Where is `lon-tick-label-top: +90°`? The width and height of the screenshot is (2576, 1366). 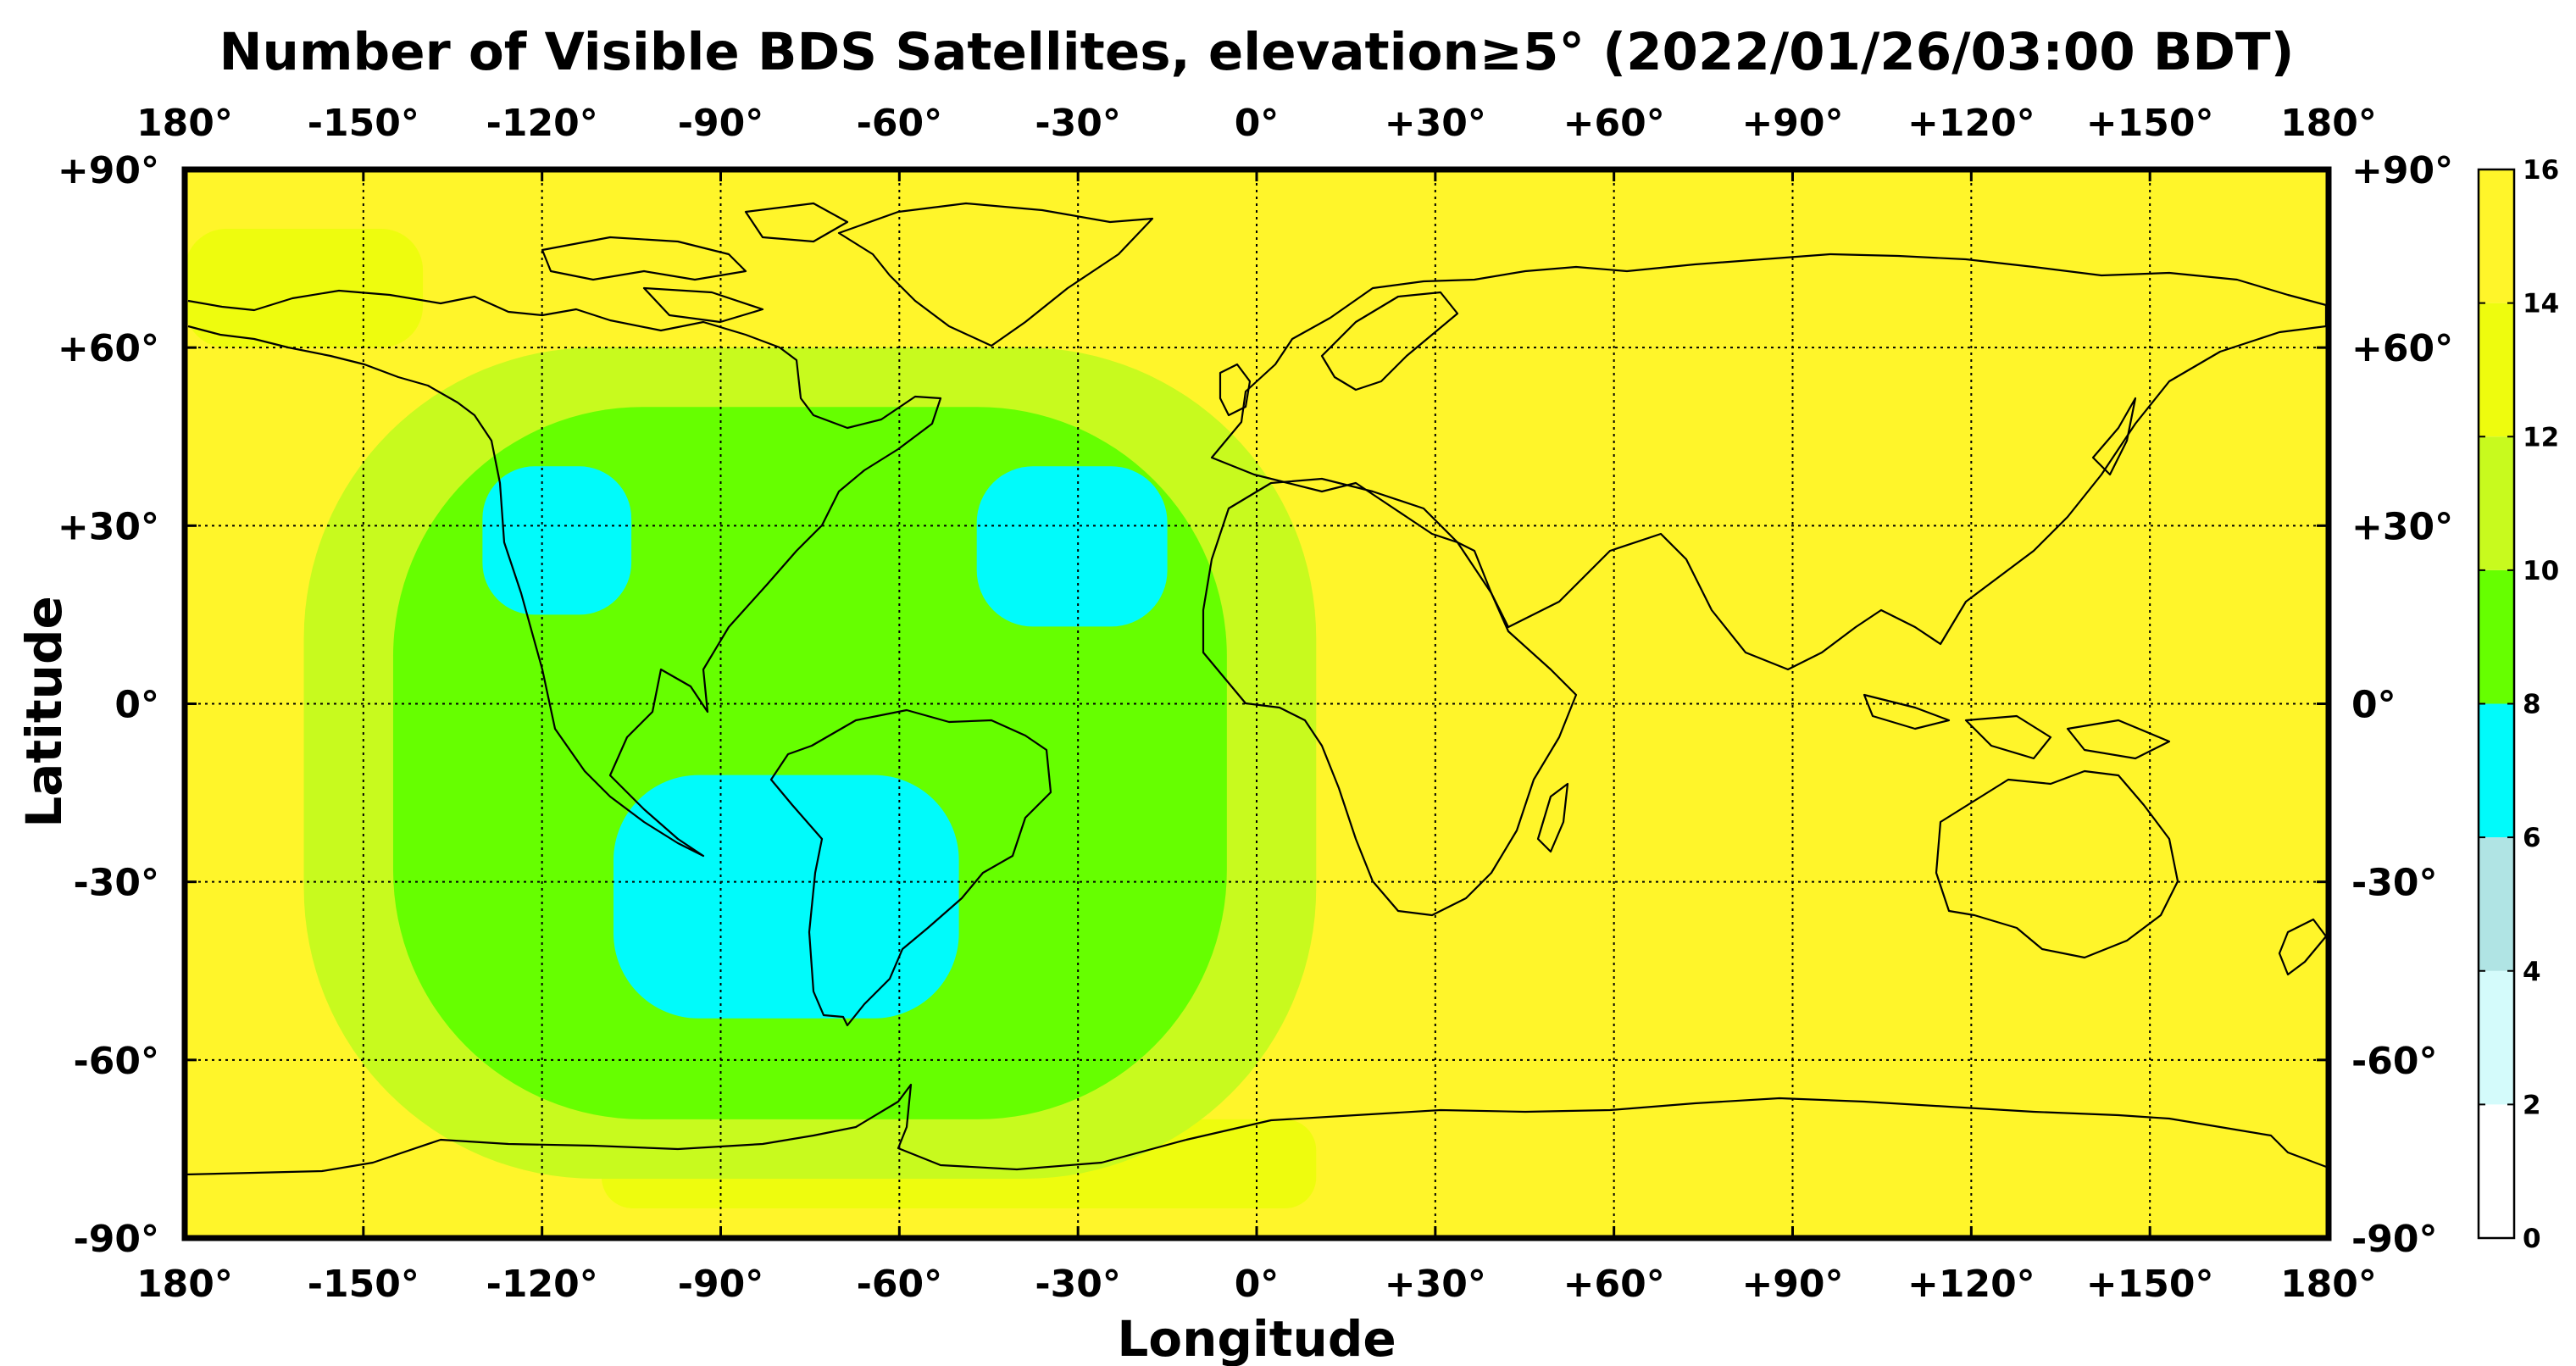 lon-tick-label-top: +90° is located at coordinates (1792, 123).